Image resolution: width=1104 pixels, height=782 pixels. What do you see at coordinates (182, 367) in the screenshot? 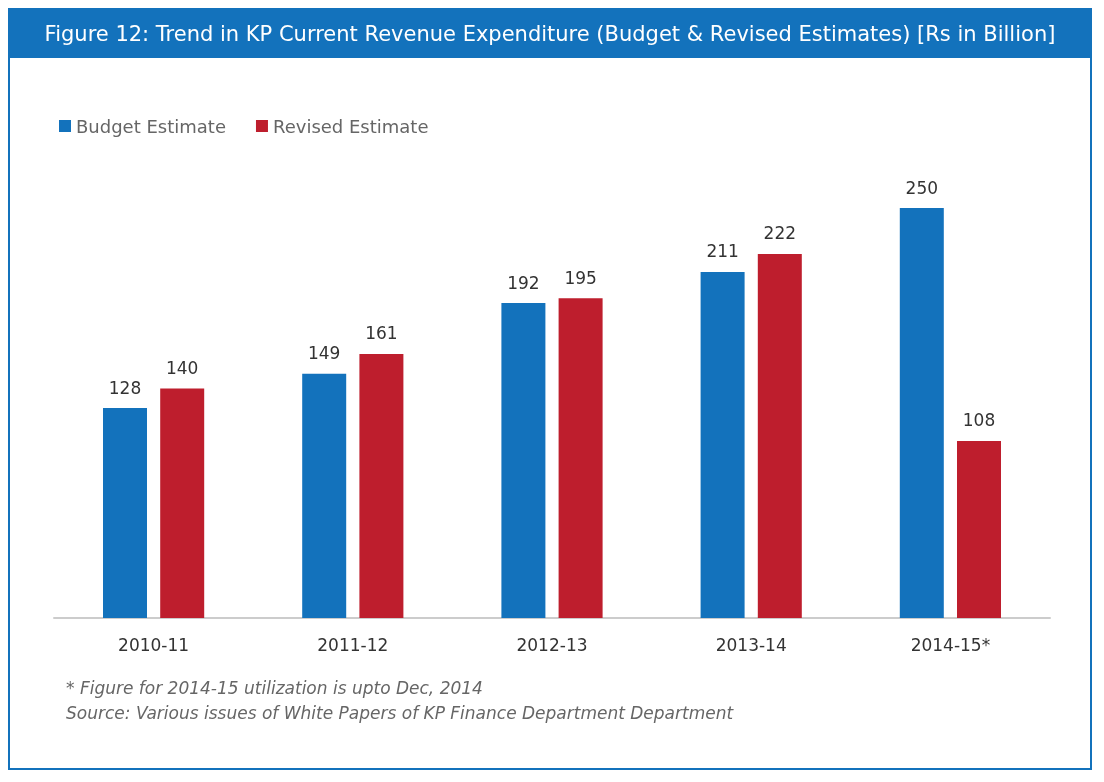
I see `data-label: 140` at bounding box center [182, 367].